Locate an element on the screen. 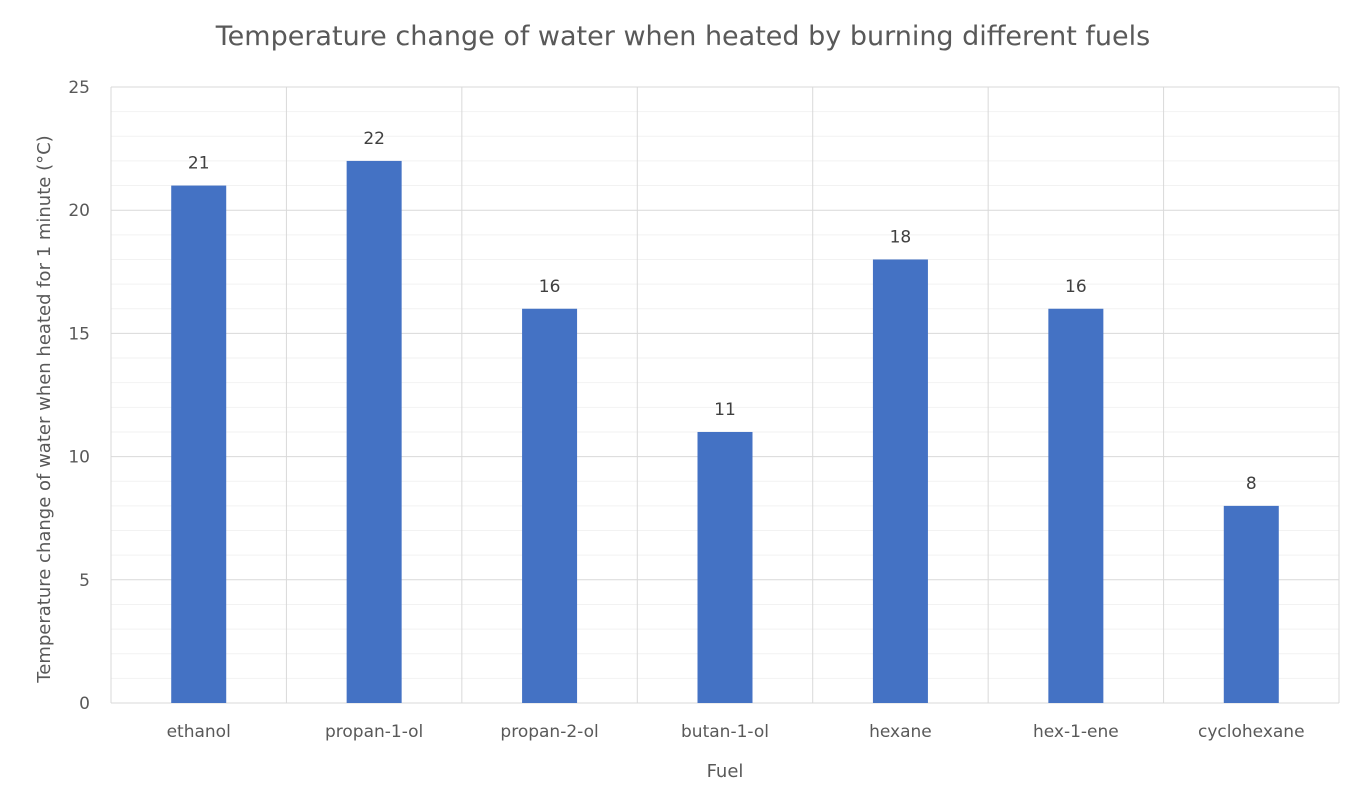 Image resolution: width=1357 pixels, height=808 pixels. y-tick-label: 20 is located at coordinates (79, 211).